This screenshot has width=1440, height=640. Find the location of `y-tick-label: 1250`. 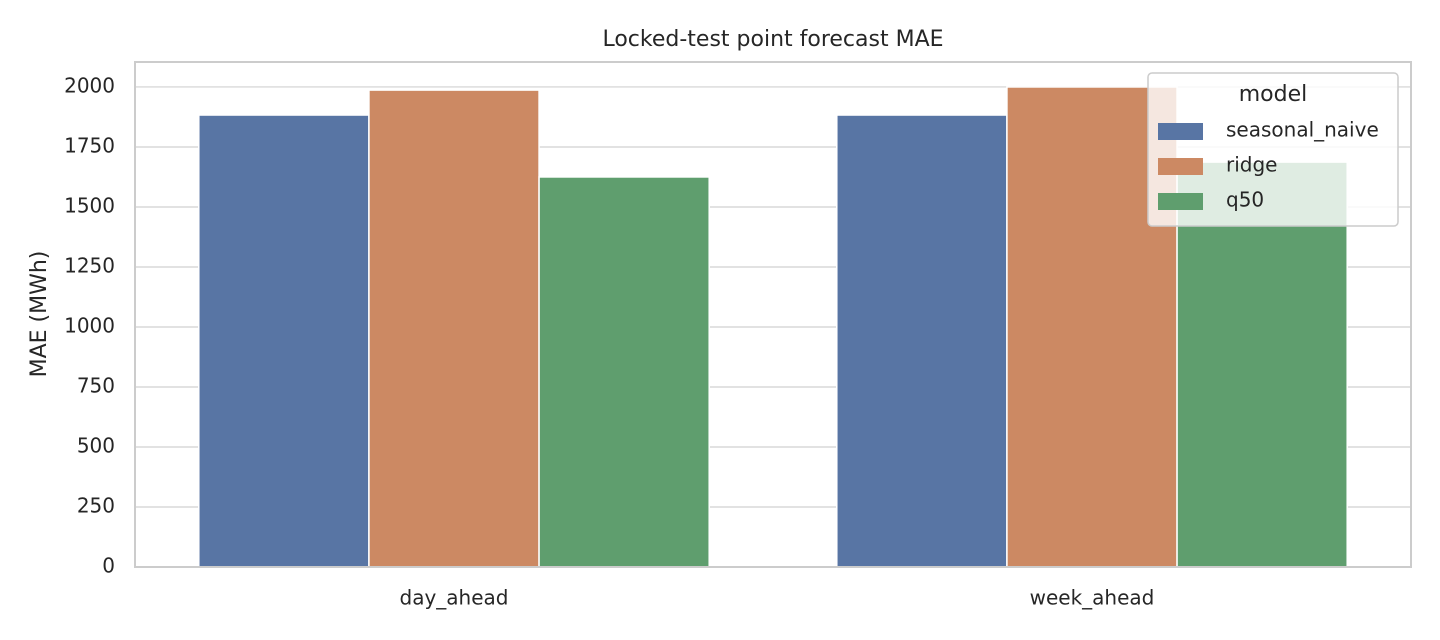

y-tick-label: 1250 is located at coordinates (89, 265).